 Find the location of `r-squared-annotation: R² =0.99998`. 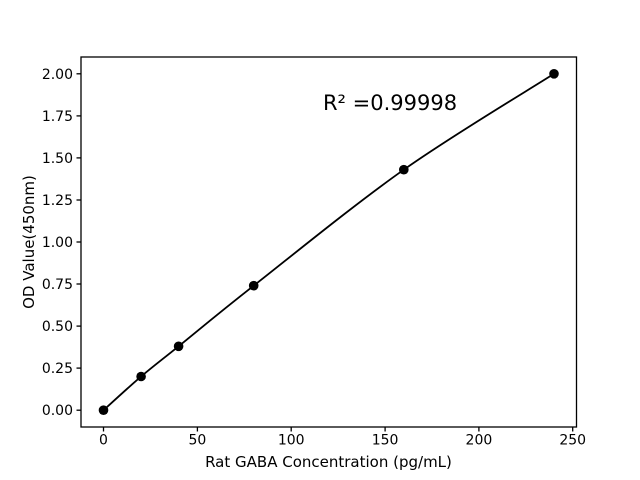

r-squared-annotation: R² =0.99998 is located at coordinates (390, 103).